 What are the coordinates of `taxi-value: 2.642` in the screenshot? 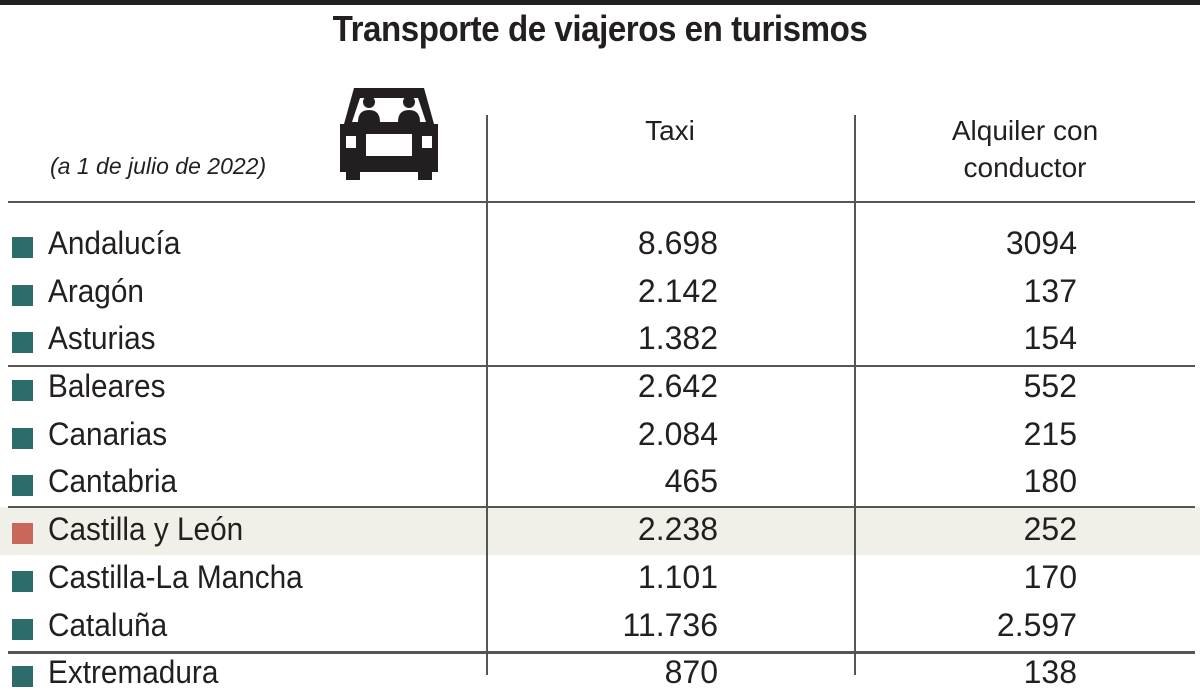 It's located at (677, 386).